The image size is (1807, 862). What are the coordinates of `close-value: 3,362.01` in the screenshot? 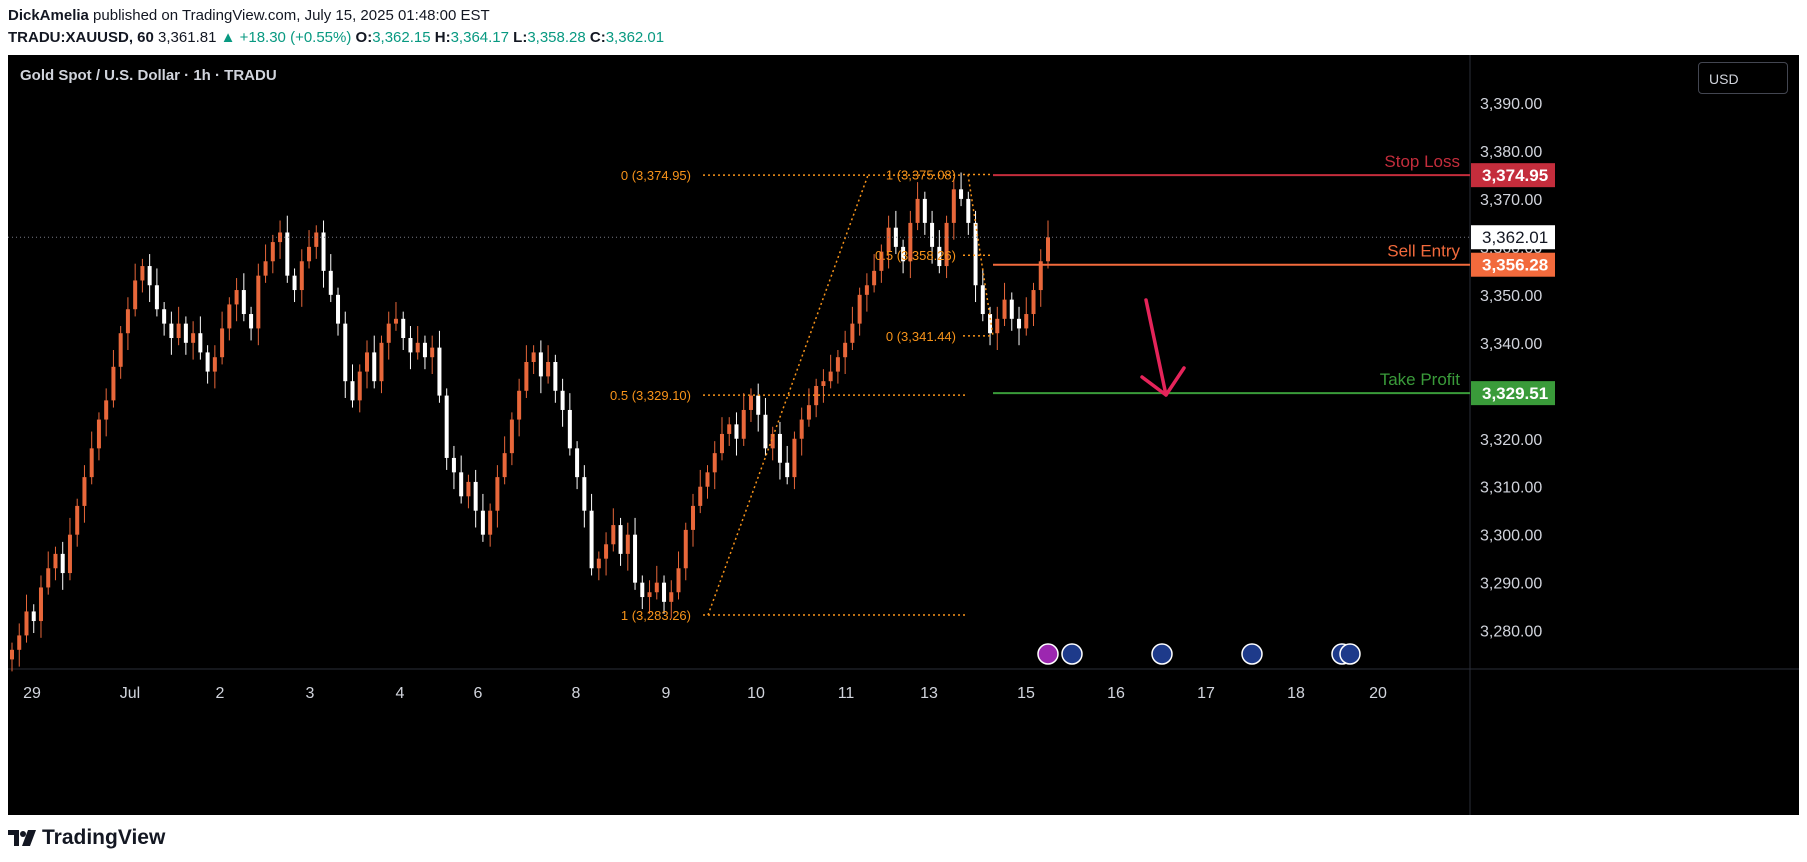 It's located at (635, 37).